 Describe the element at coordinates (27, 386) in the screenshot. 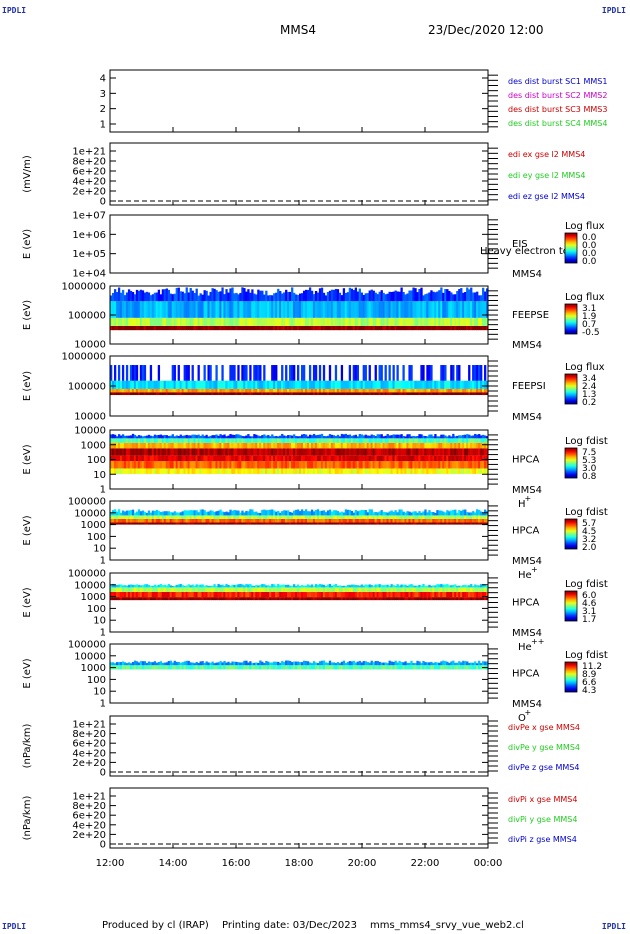

I see `y-axis-label: E (eV)` at that location.